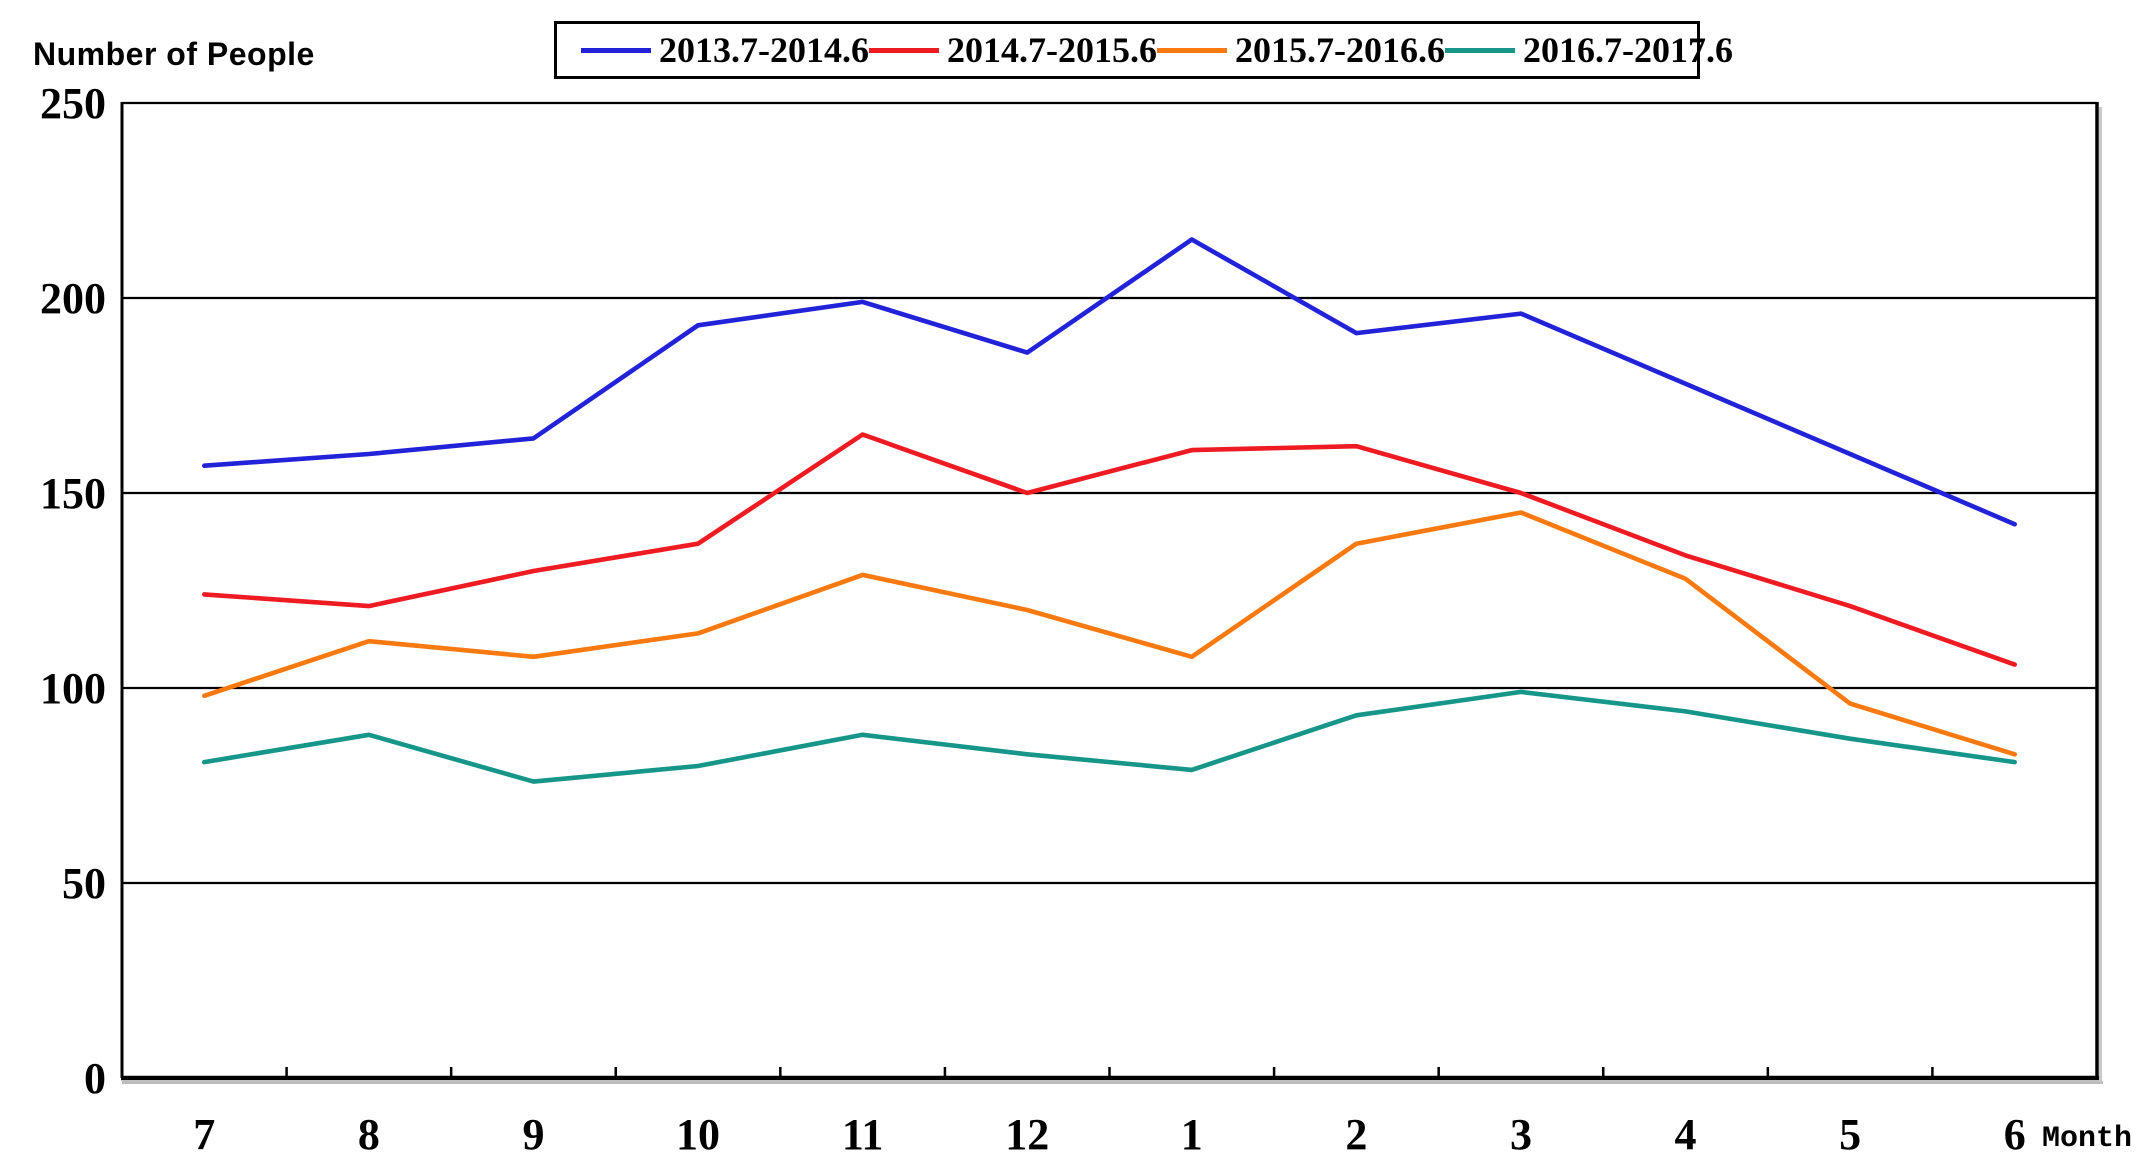 The height and width of the screenshot is (1171, 2148). I want to click on legend-item: 2016.7-2017.6, so click(1589, 50).